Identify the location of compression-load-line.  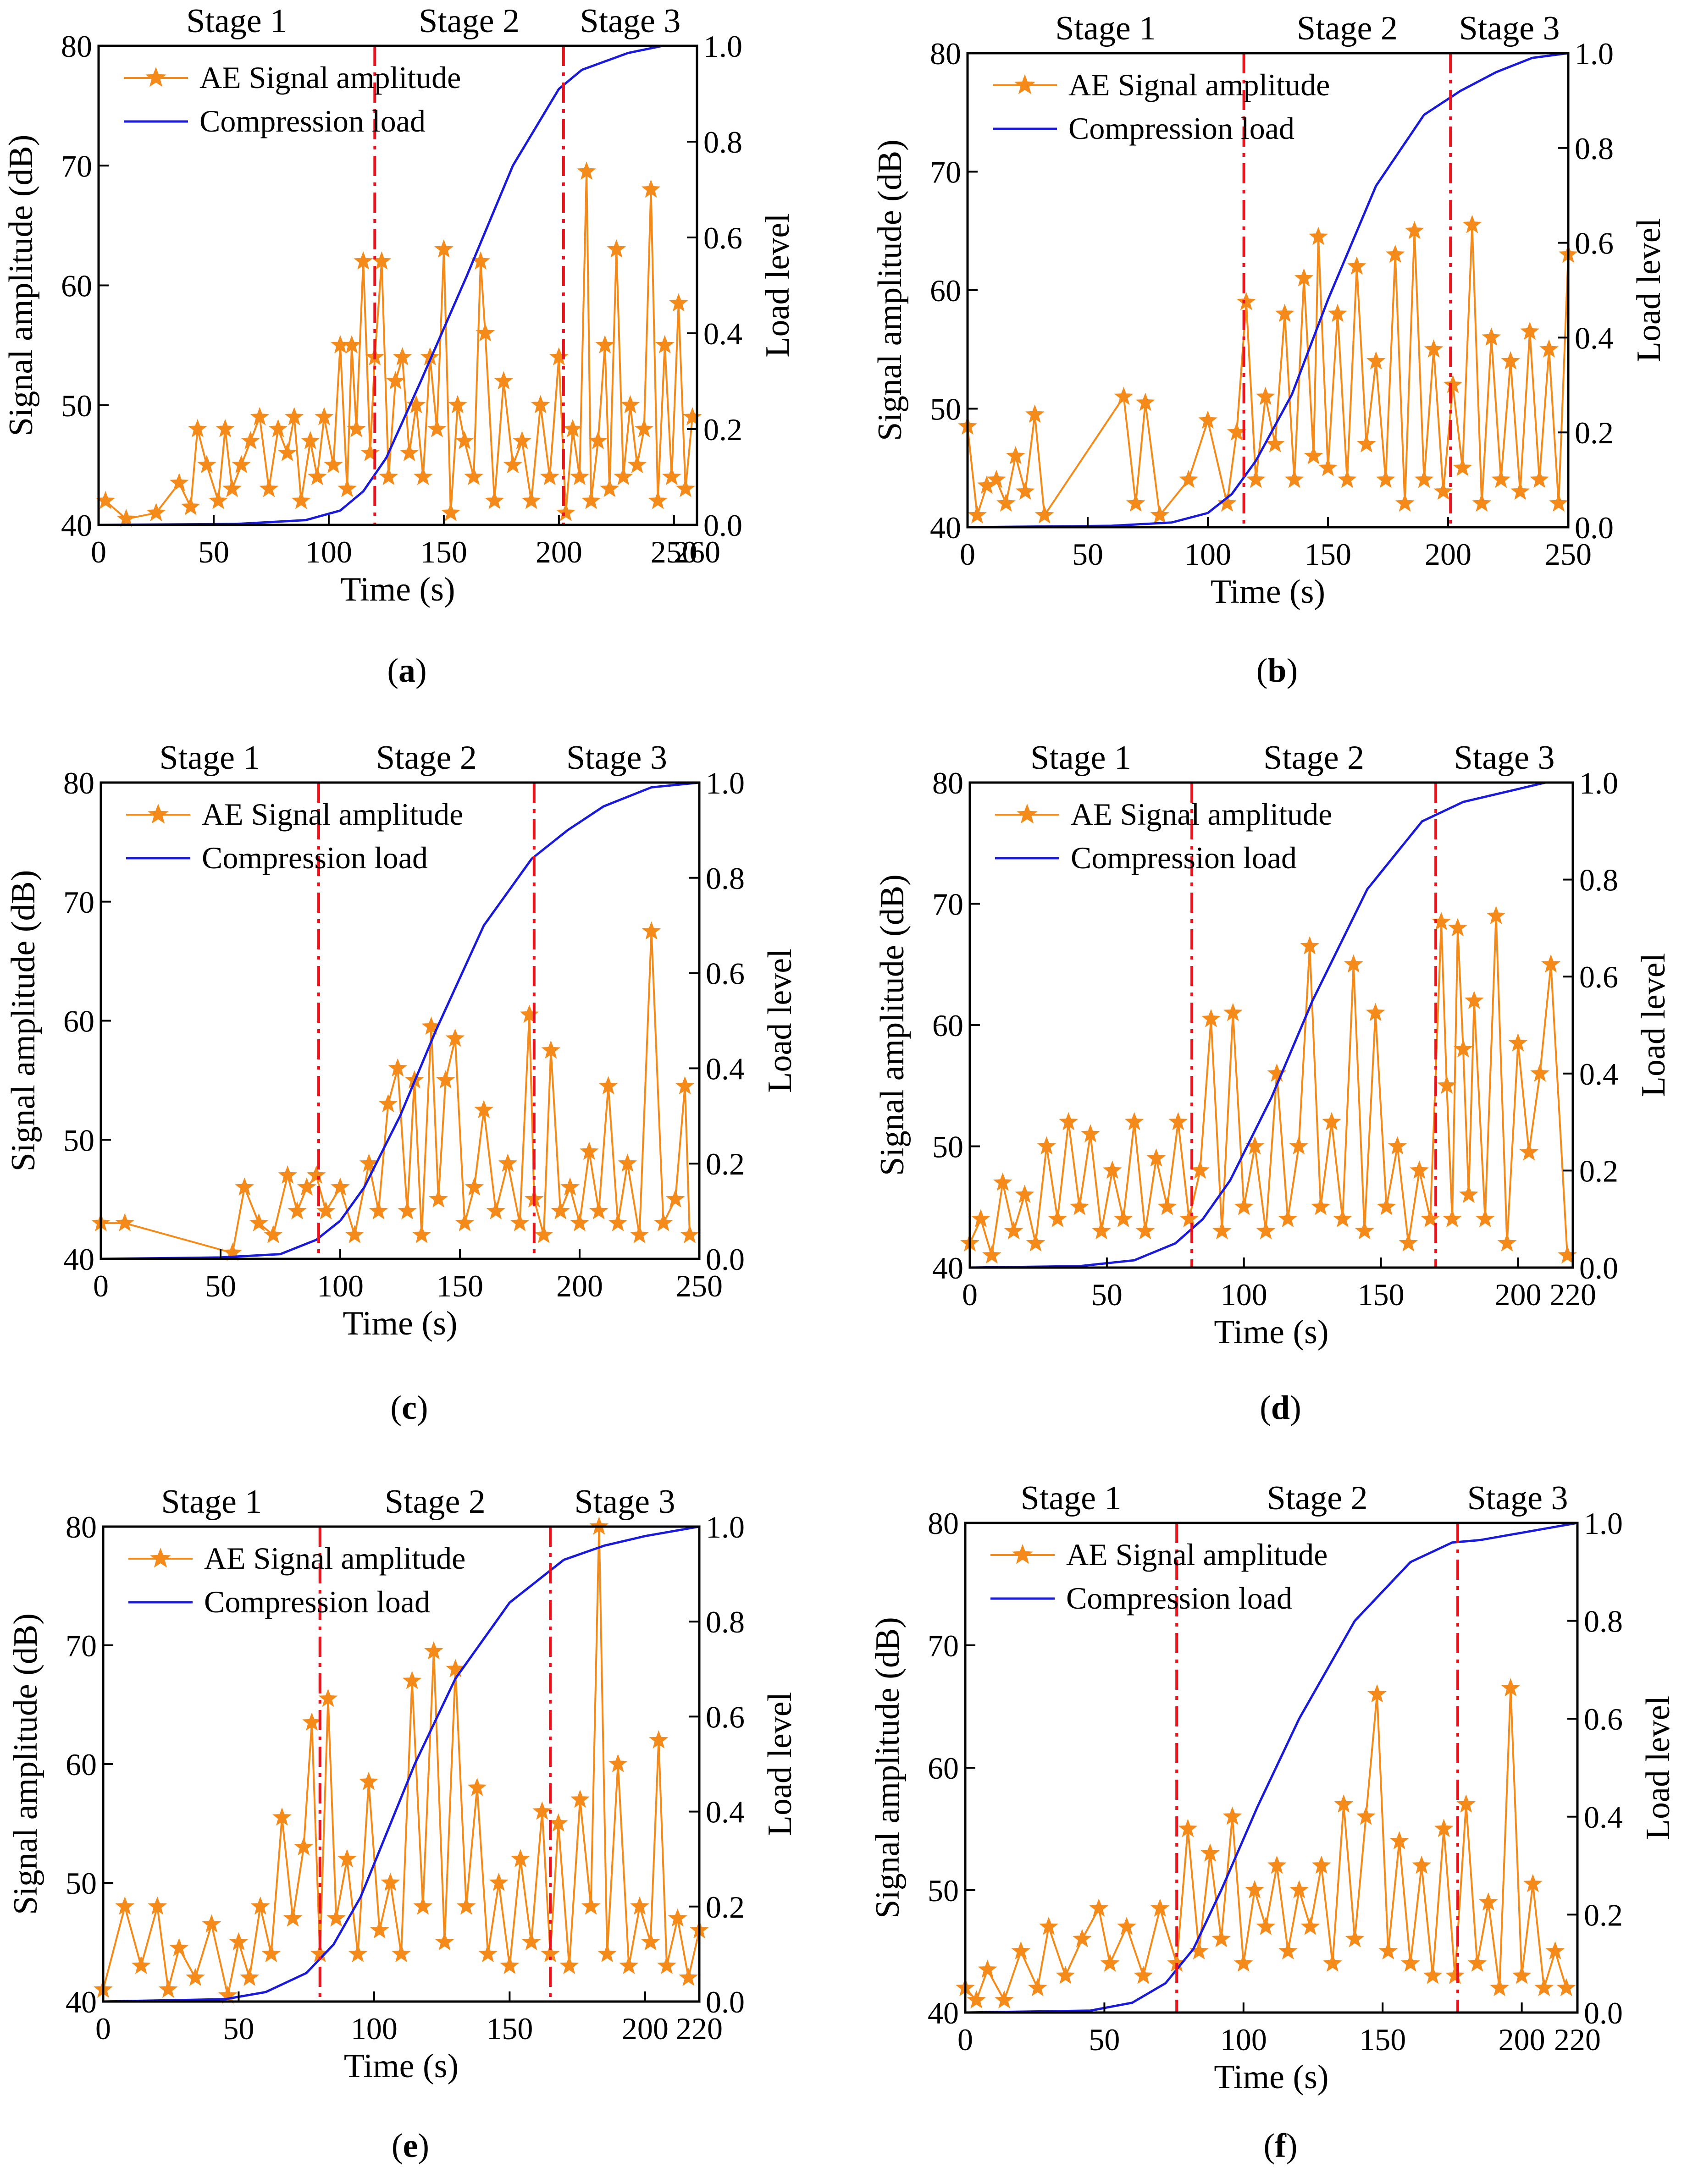
(1271, 1025).